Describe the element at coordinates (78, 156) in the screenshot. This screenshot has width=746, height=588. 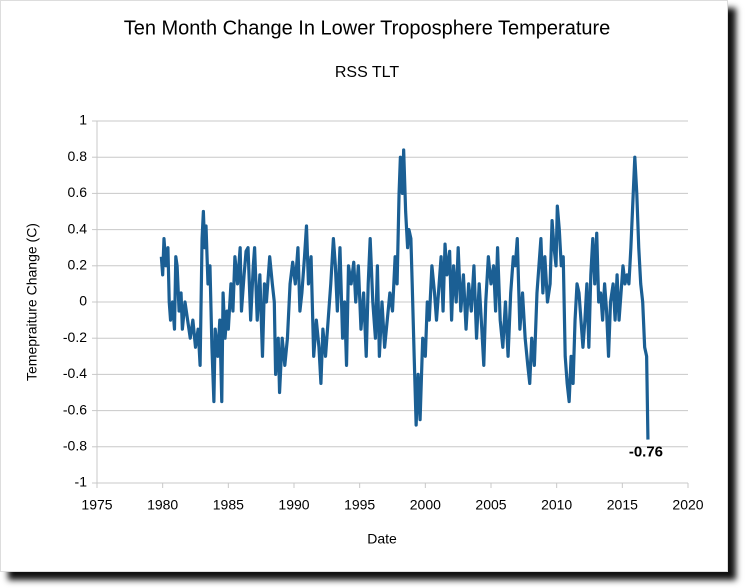
I see `y-tick-label: 0.8` at that location.